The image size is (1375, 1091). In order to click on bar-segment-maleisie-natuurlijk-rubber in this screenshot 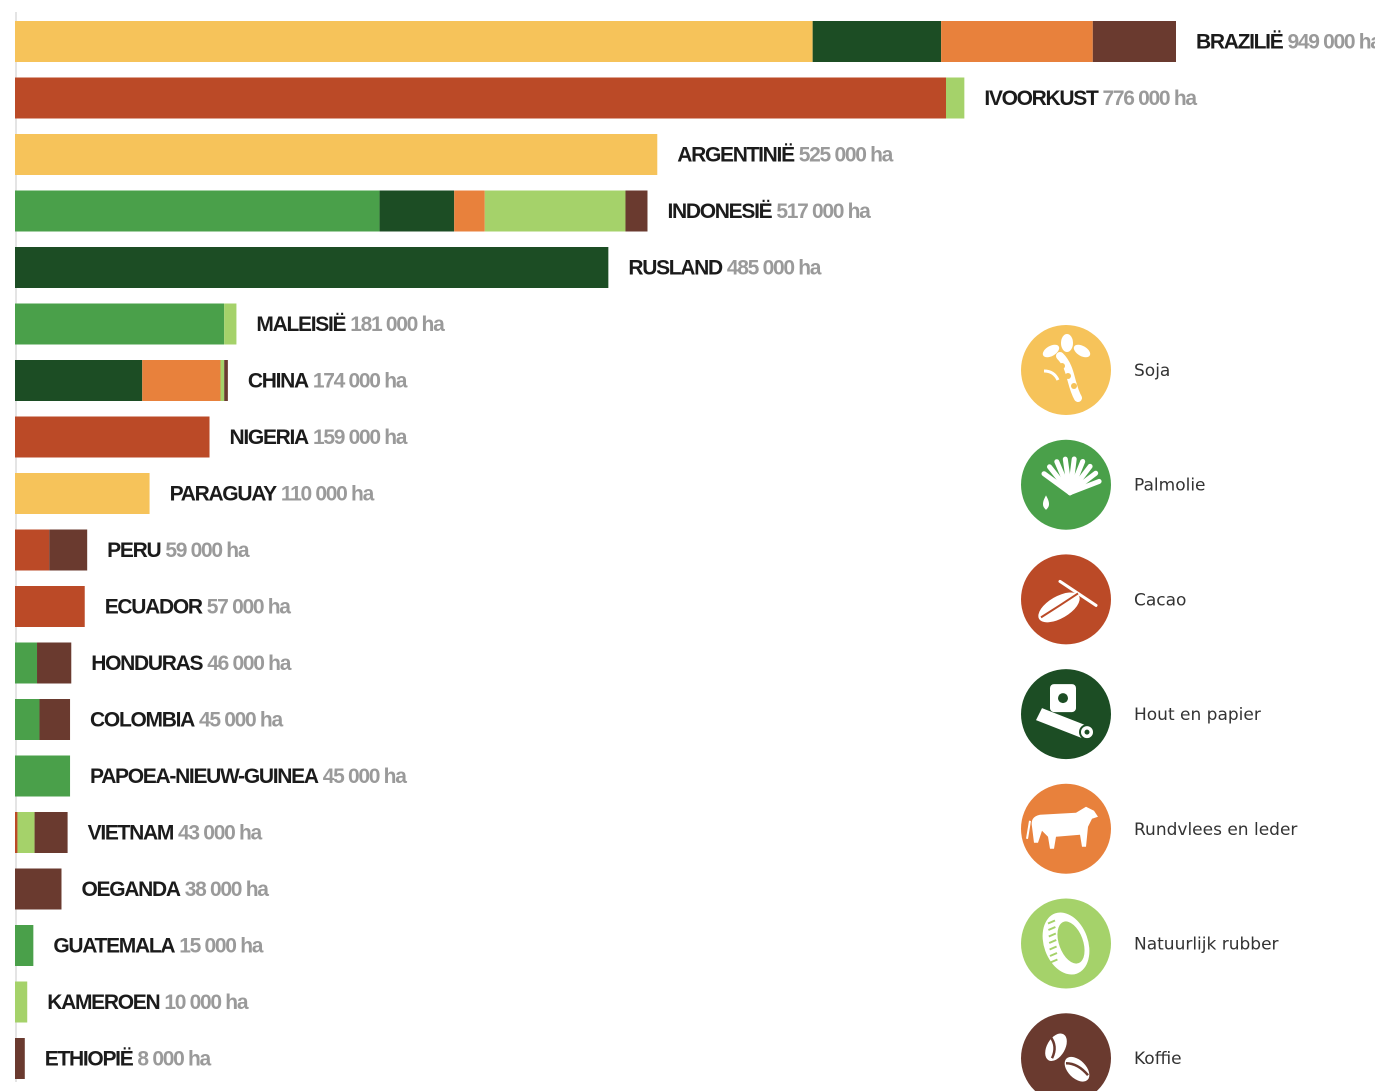, I will do `click(230, 324)`.